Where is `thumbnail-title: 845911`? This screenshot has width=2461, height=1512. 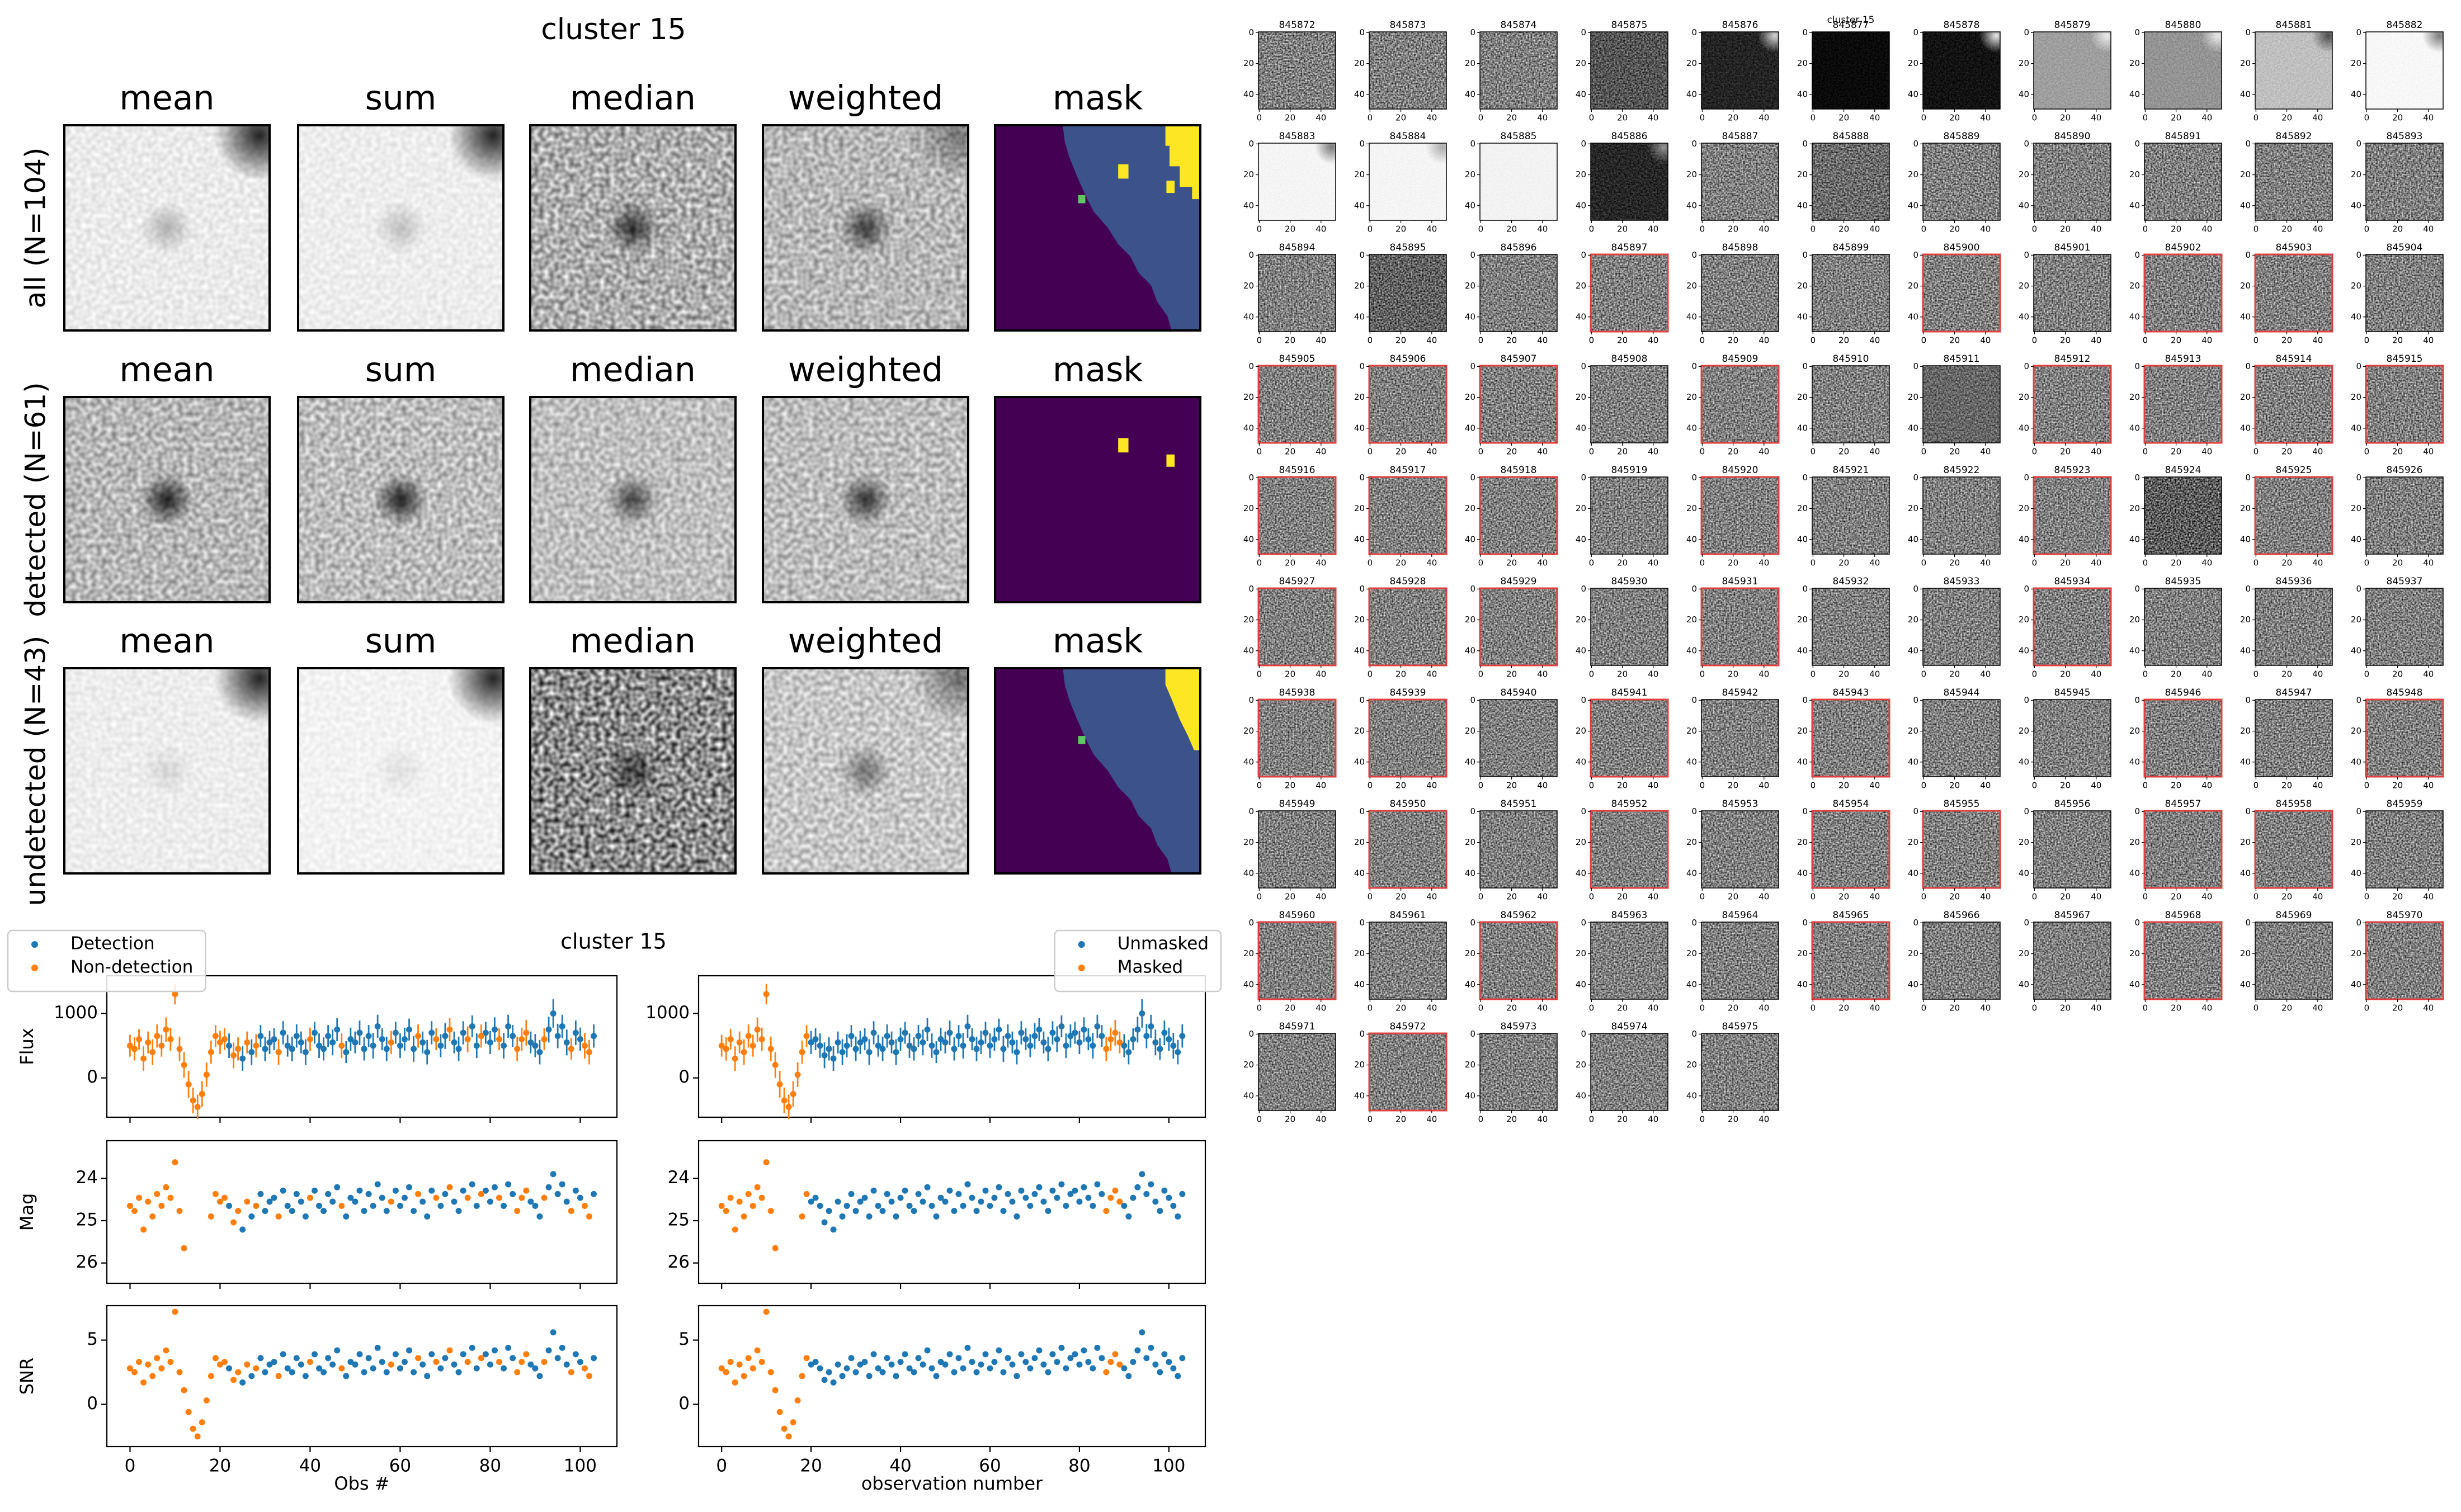 thumbnail-title: 845911 is located at coordinates (1962, 359).